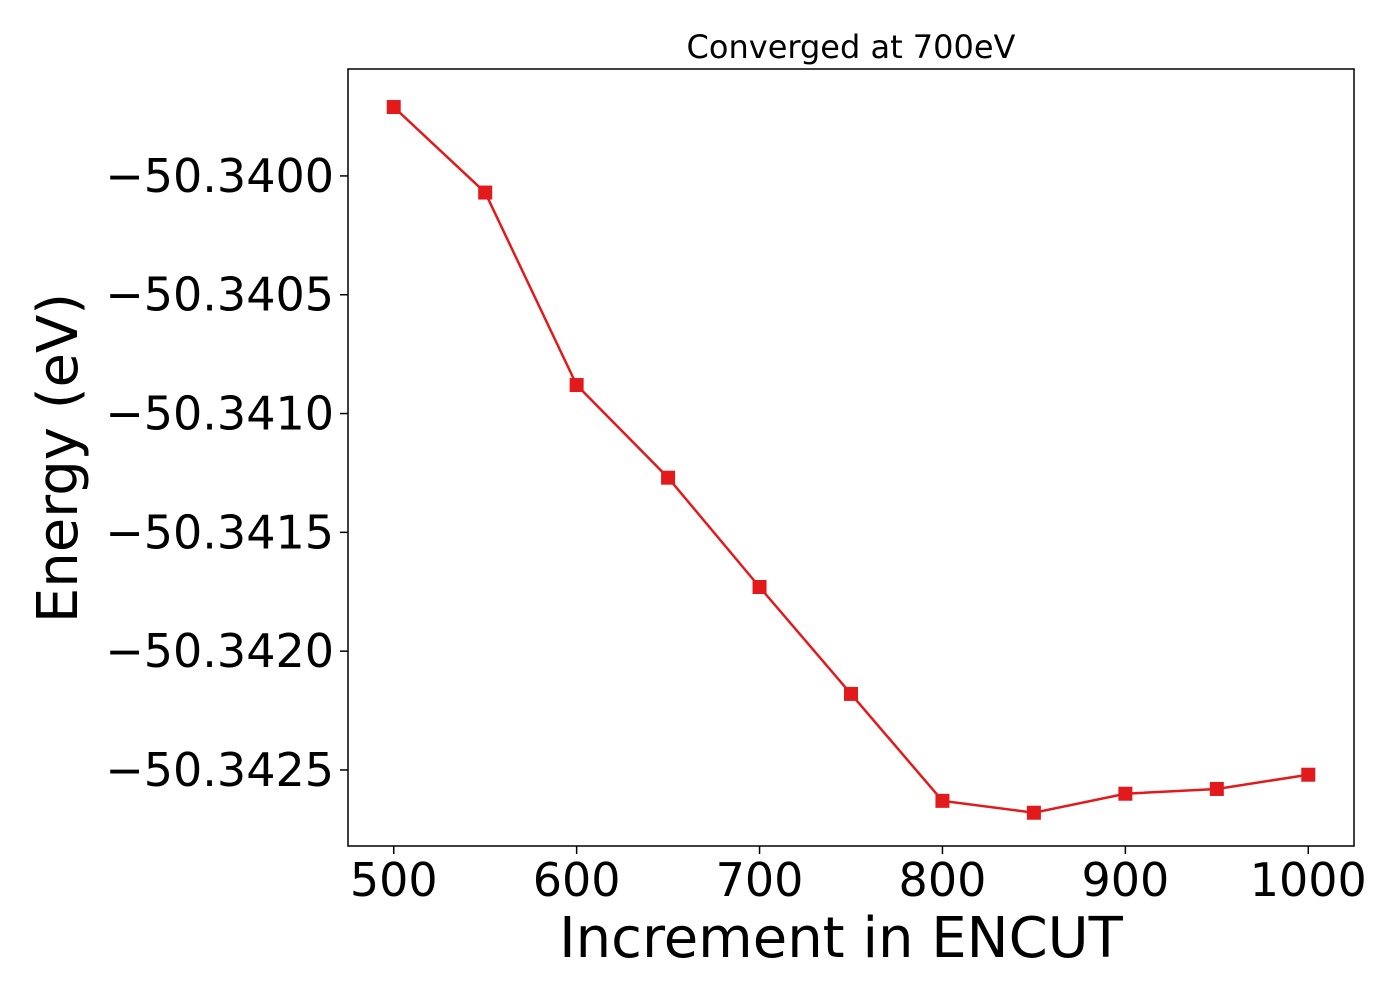 Image resolution: width=1400 pixels, height=1000 pixels. What do you see at coordinates (851, 47) in the screenshot?
I see `chart-title: Converged at 700eV` at bounding box center [851, 47].